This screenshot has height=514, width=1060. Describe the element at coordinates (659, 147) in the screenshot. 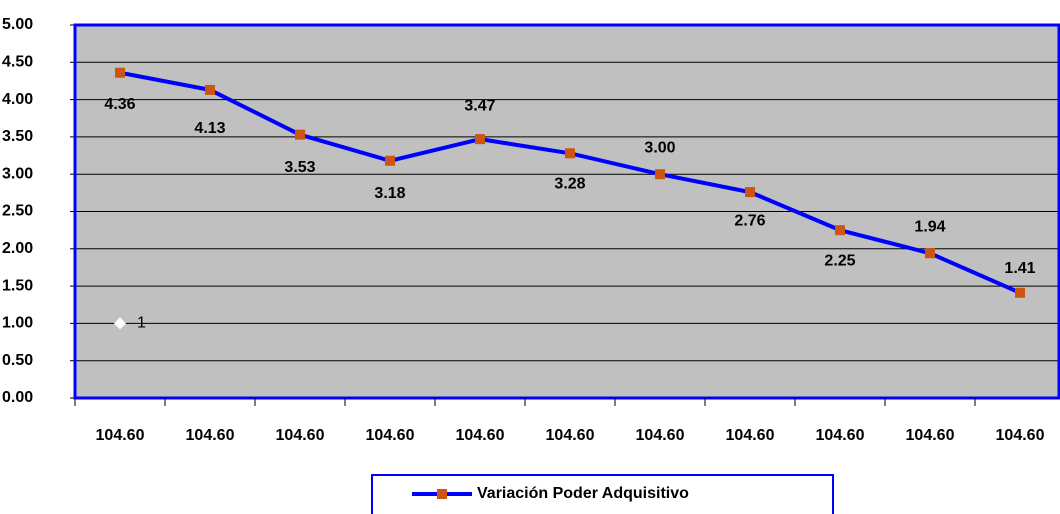

I see `data-label: 3.00` at that location.